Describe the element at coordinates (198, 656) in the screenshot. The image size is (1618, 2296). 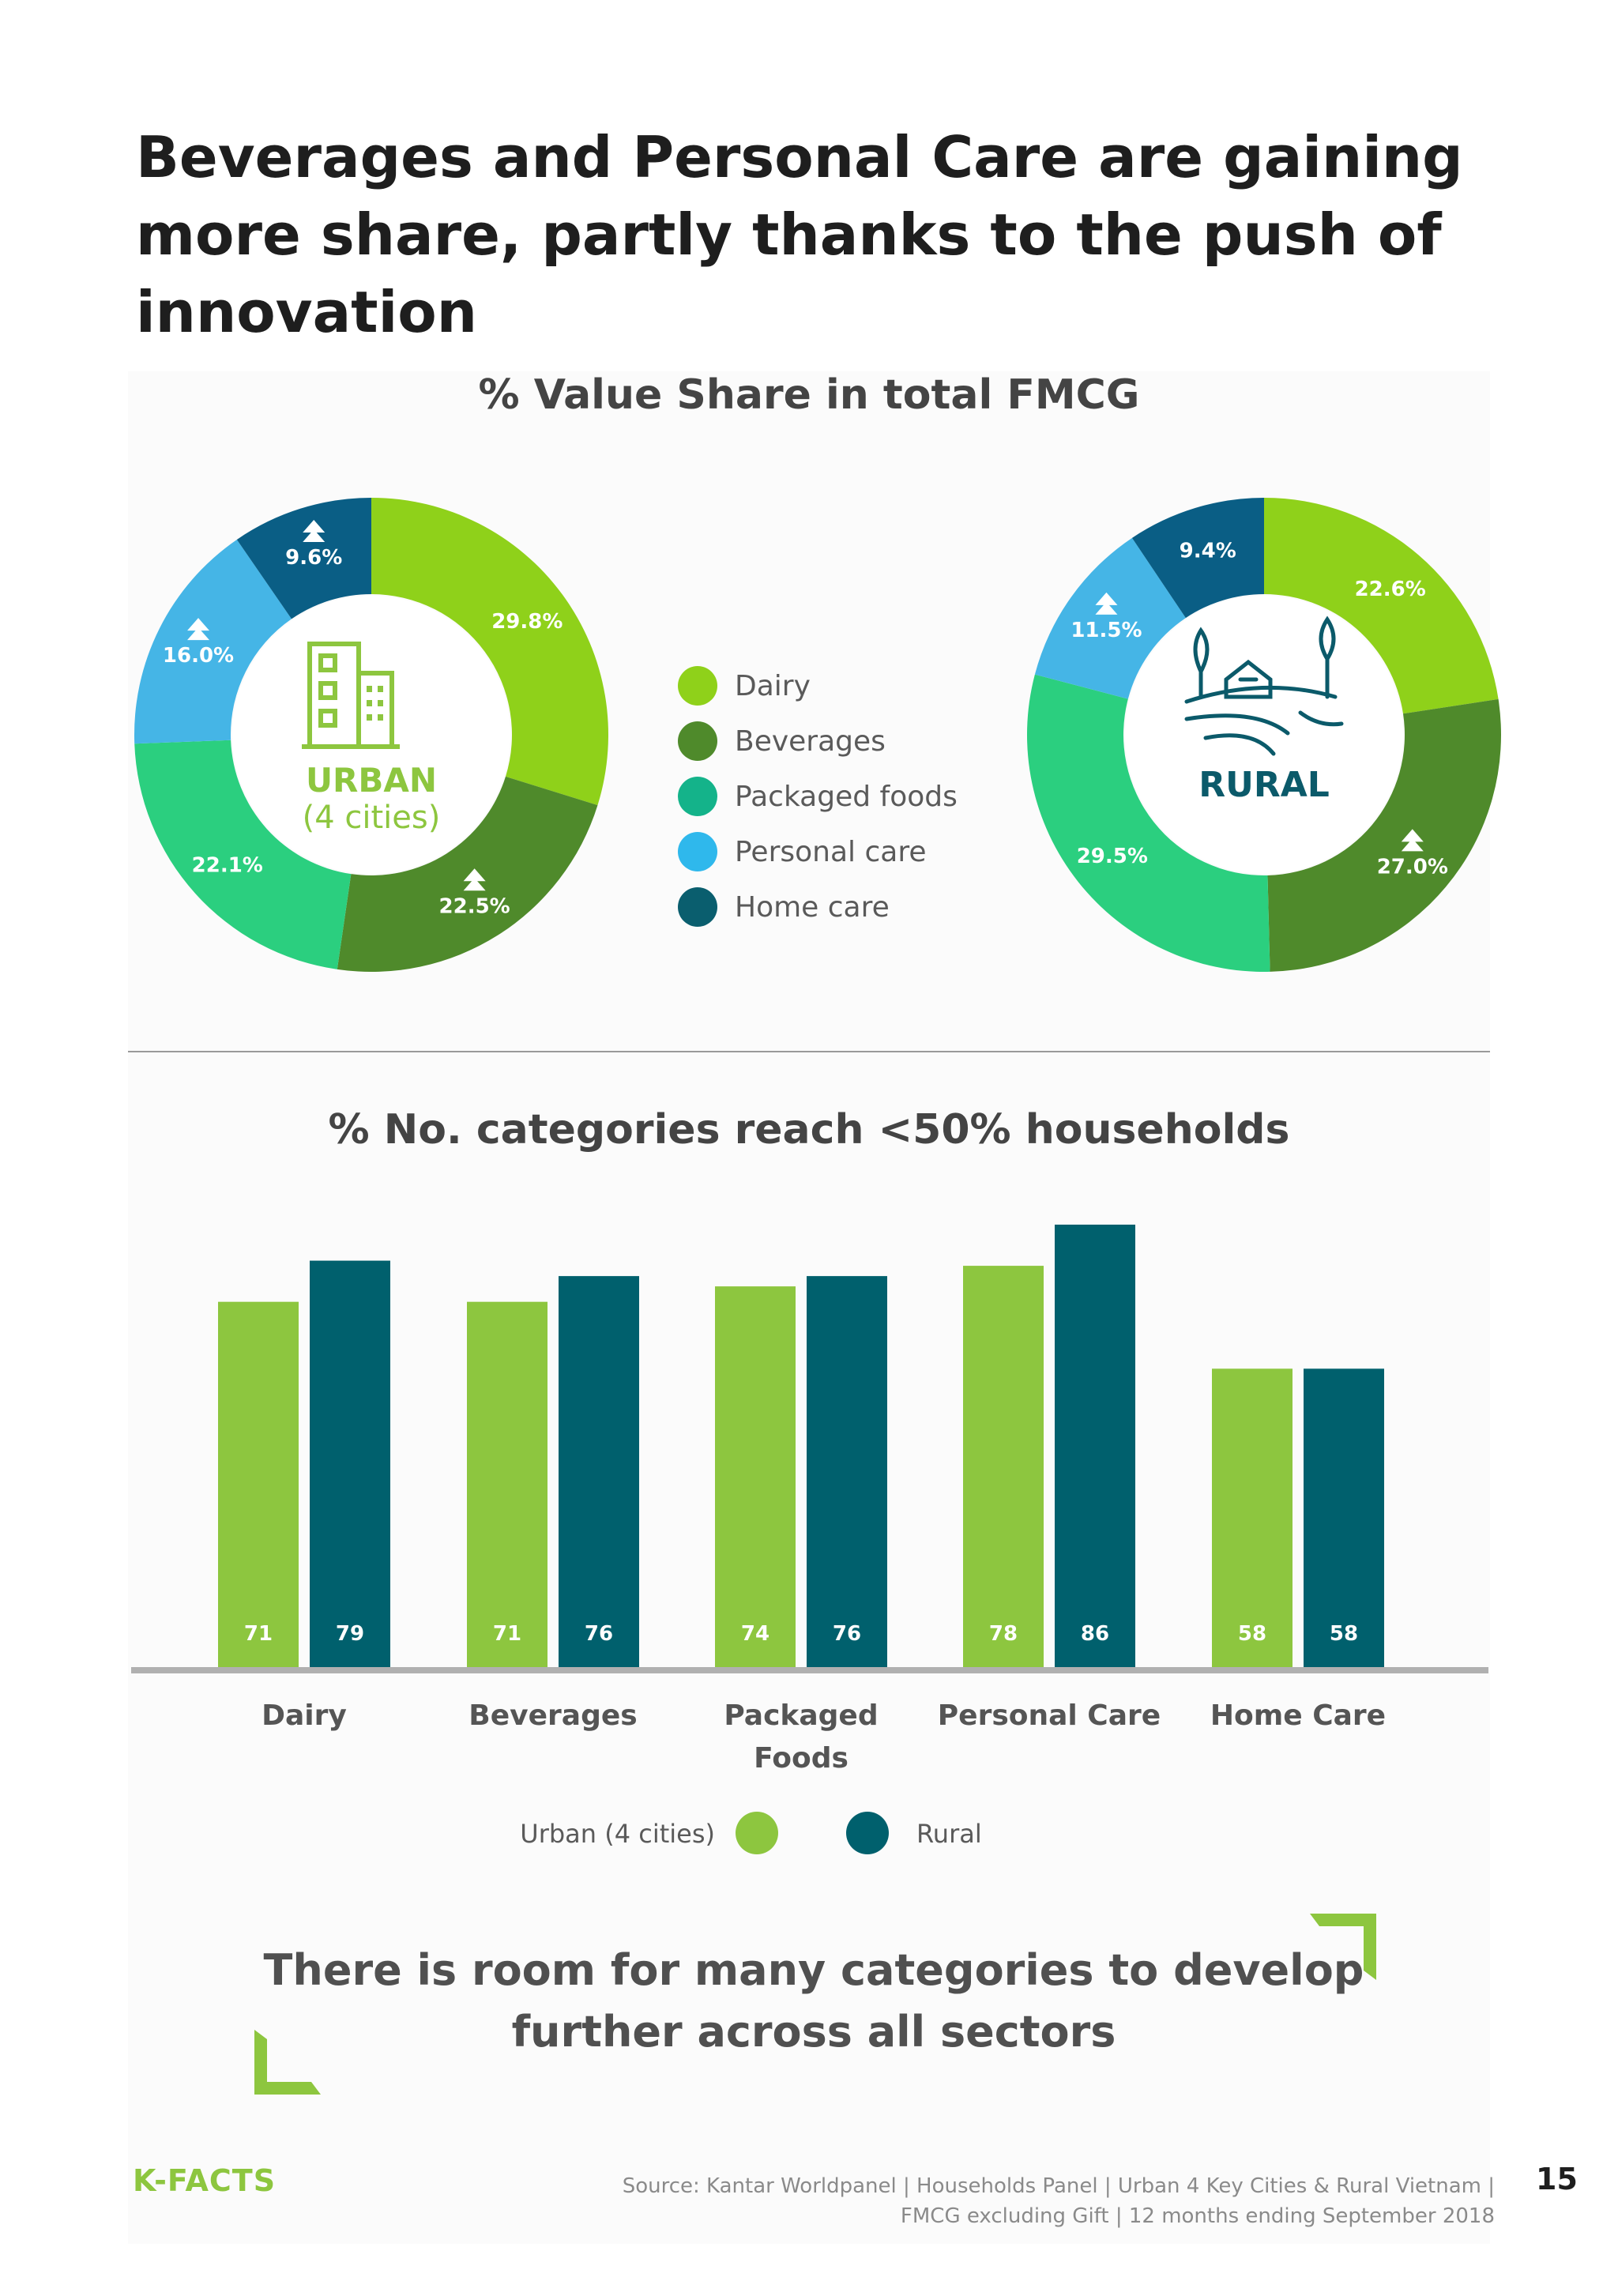
I see `donut-data-label: 16.0%` at that location.